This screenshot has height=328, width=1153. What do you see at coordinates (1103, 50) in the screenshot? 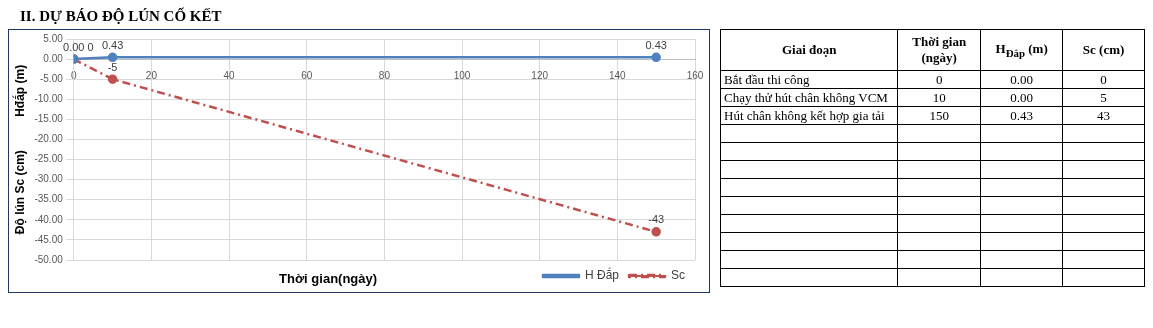
I see `category-label: Sc (cm)` at bounding box center [1103, 50].